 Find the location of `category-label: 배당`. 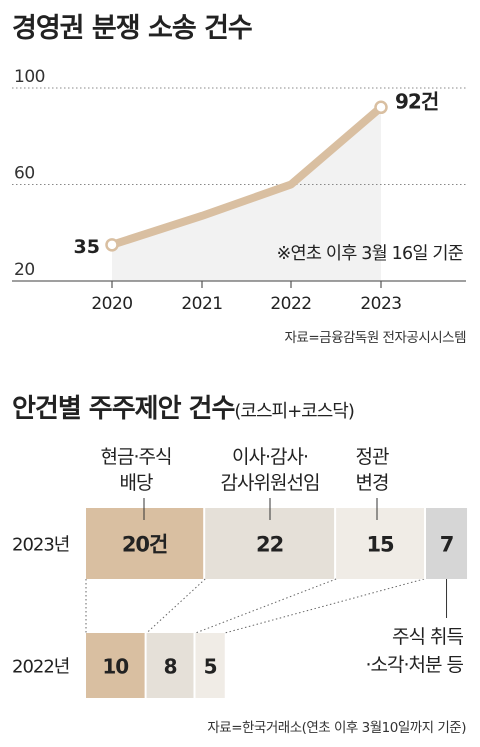

category-label: 배당 is located at coordinates (136, 483).